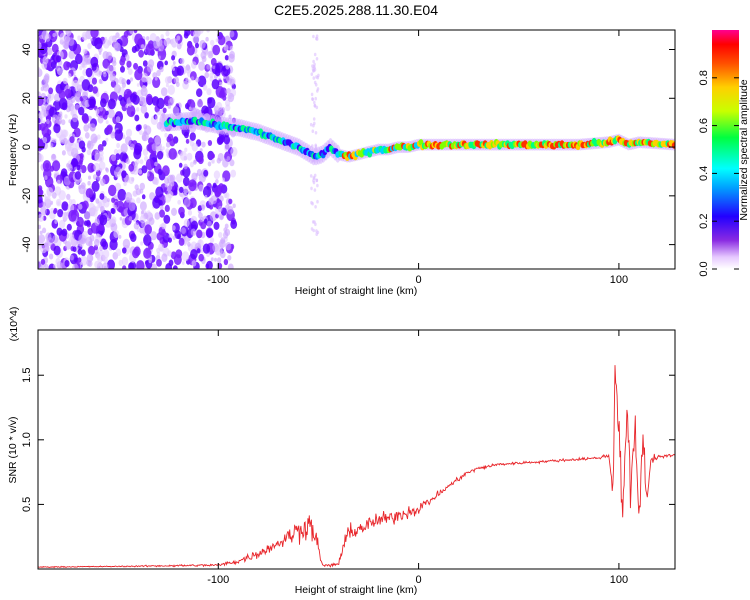 The image size is (750, 600). Describe the element at coordinates (419, 580) in the screenshot. I see `snr-xtick-label: 0` at that location.